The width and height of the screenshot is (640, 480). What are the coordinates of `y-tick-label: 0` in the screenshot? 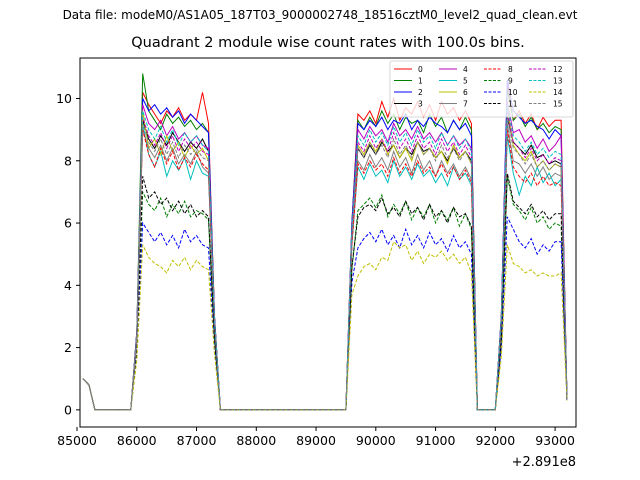 It's located at (68, 409).